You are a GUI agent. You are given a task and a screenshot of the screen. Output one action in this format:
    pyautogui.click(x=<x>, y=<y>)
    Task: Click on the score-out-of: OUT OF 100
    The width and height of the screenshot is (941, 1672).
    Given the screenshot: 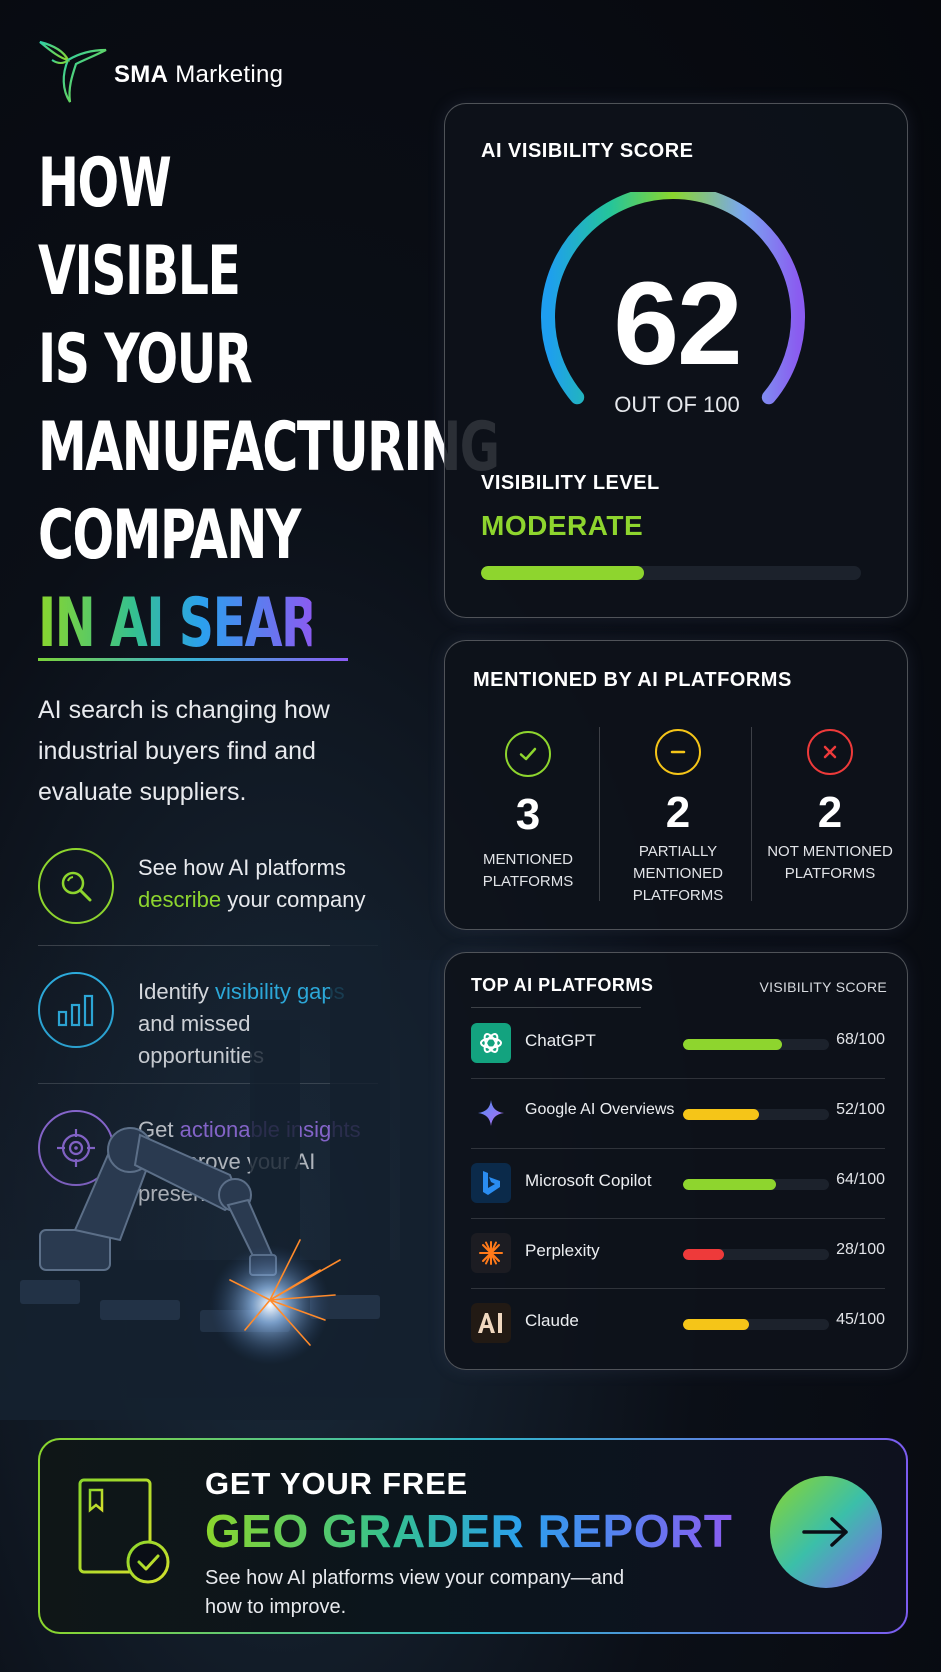 What is the action you would take?
    pyautogui.click(x=677, y=404)
    